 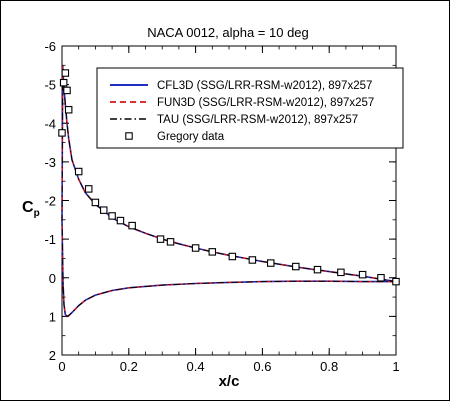 I want to click on y-tick-label: 0, so click(x=52, y=278).